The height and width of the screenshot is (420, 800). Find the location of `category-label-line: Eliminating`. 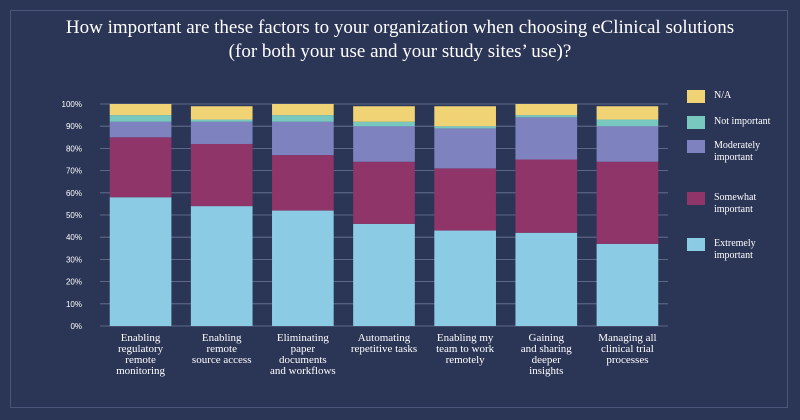

category-label-line: Eliminating is located at coordinates (303, 338).